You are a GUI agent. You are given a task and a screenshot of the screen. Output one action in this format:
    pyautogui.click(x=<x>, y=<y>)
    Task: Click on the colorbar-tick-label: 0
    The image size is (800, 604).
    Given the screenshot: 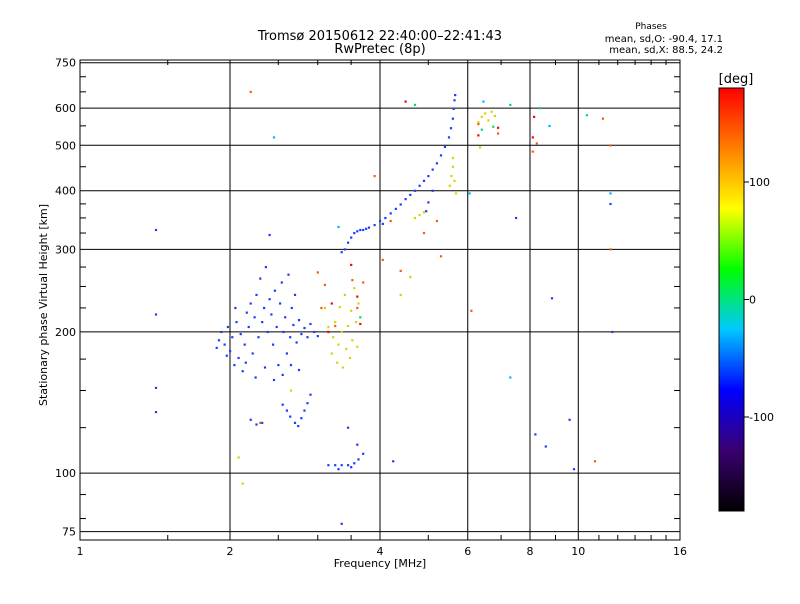 What is the action you would take?
    pyautogui.click(x=752, y=300)
    